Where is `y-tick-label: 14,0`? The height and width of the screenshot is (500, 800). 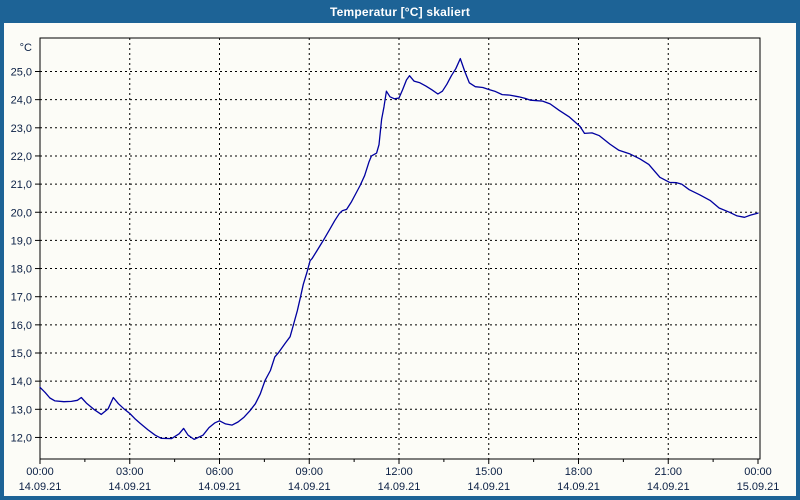
y-tick-label: 14,0 is located at coordinates (21, 382).